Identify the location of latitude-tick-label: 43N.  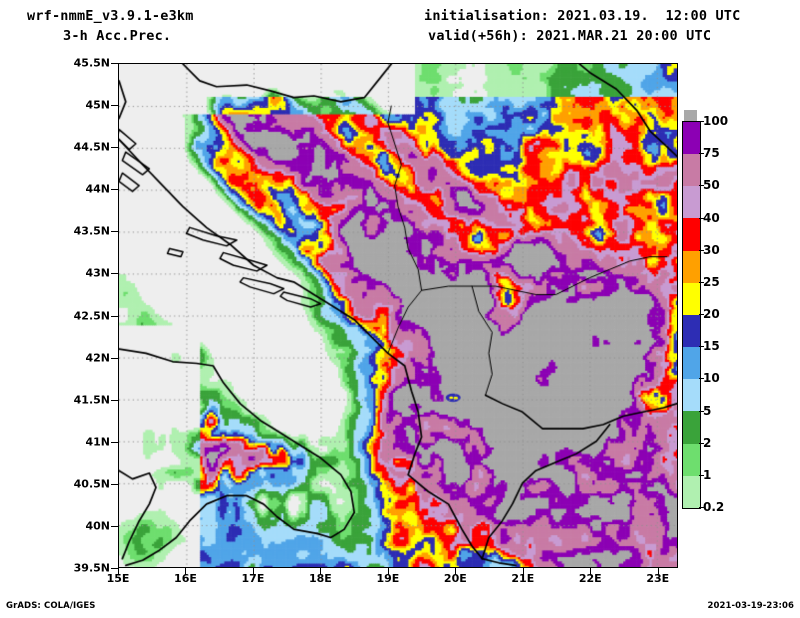
(97, 273).